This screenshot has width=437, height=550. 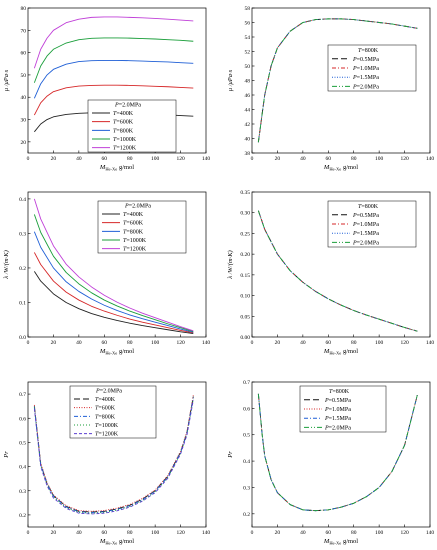 I want to click on y-tick-label: 70, so click(x=24, y=31).